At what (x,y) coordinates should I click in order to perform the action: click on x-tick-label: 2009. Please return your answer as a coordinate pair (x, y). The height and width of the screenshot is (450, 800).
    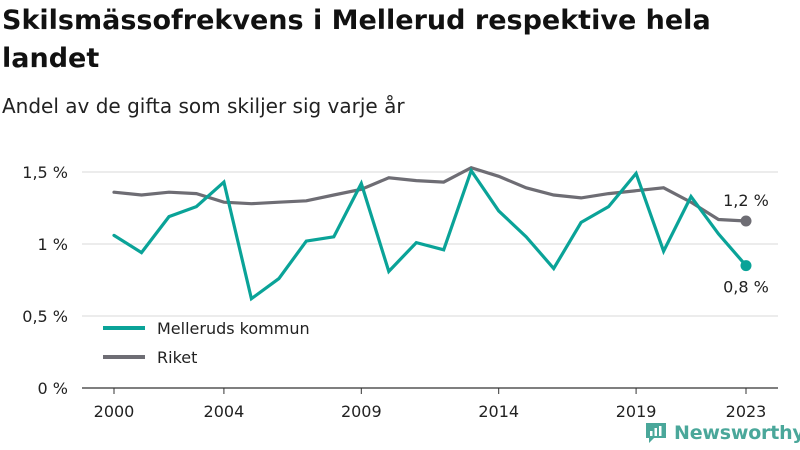
    Looking at the image, I should click on (361, 411).